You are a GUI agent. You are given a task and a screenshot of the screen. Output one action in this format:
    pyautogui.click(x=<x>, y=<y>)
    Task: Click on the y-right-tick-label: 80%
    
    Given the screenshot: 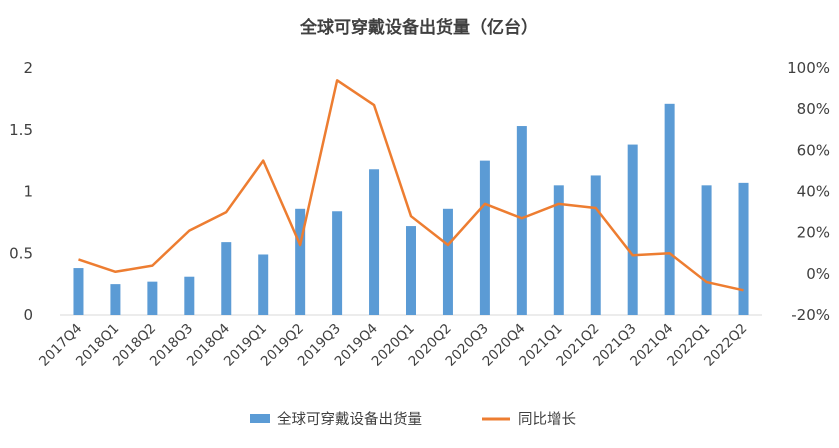 What is the action you would take?
    pyautogui.click(x=813, y=109)
    